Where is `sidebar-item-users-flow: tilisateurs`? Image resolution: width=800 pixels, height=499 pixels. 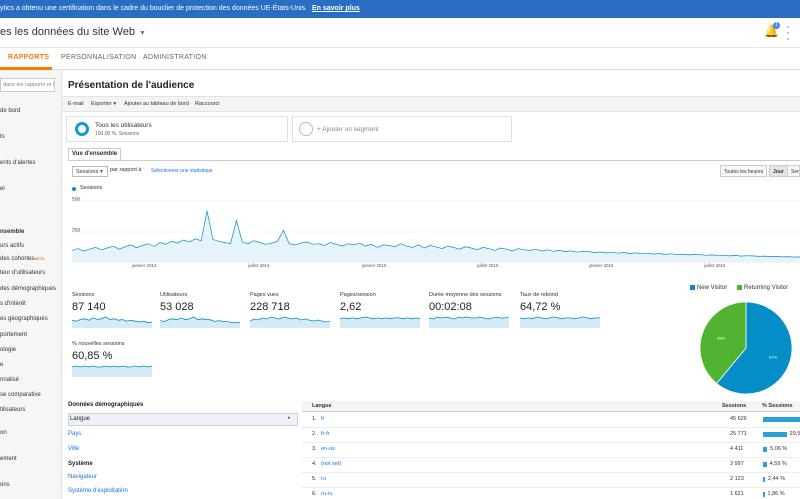 sidebar-item-users-flow: tilisateurs is located at coordinates (13, 410).